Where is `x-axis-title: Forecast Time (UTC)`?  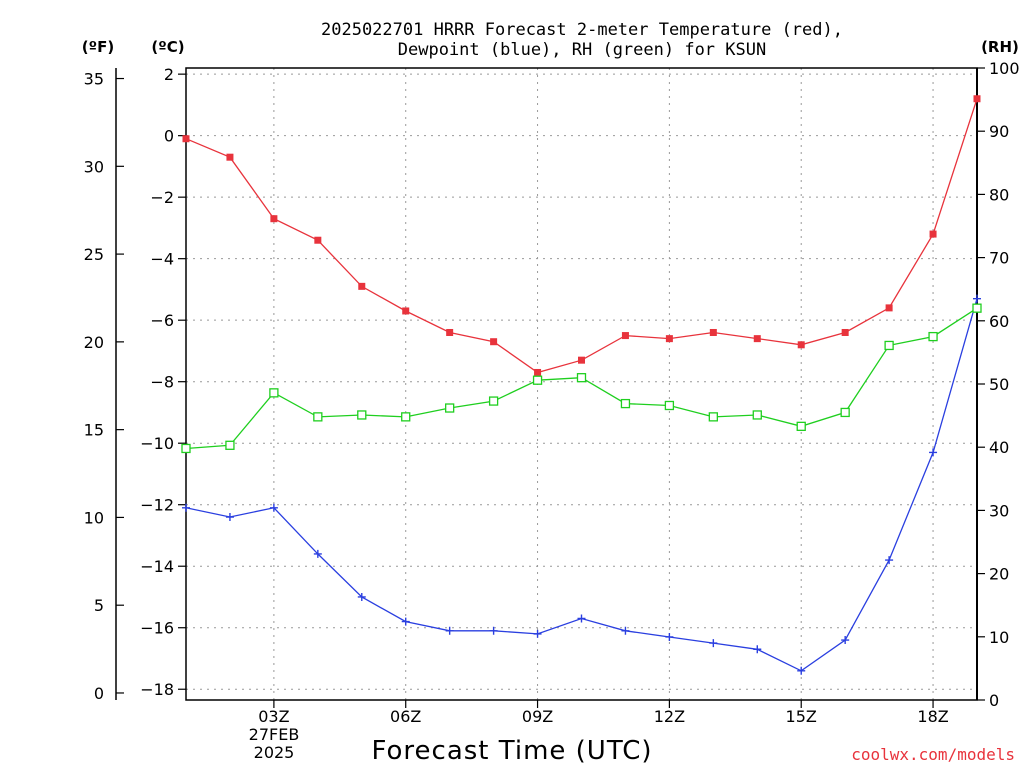 x-axis-title: Forecast Time (UTC) is located at coordinates (511, 751).